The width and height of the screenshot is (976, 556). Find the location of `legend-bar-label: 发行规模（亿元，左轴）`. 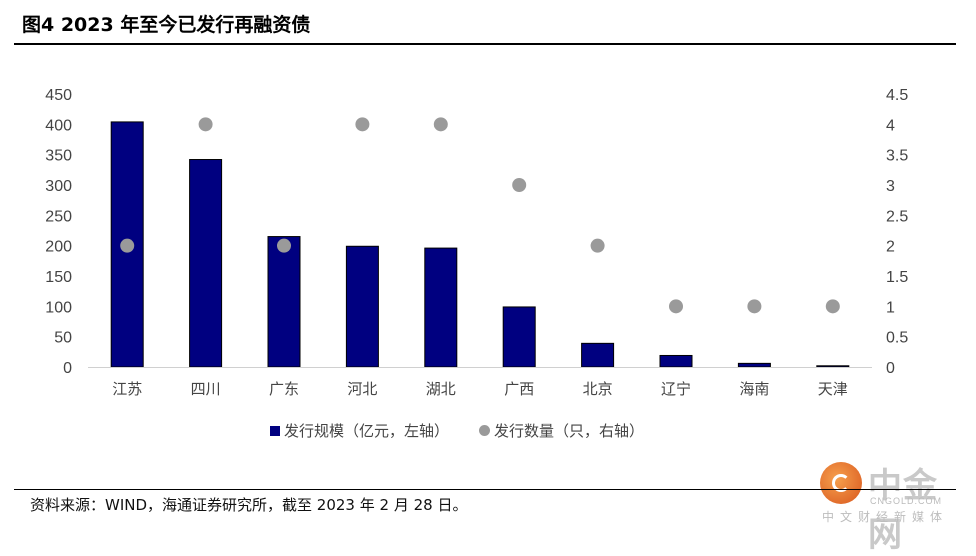

legend-bar-label: 发行规模（亿元，左轴） is located at coordinates (367, 431).